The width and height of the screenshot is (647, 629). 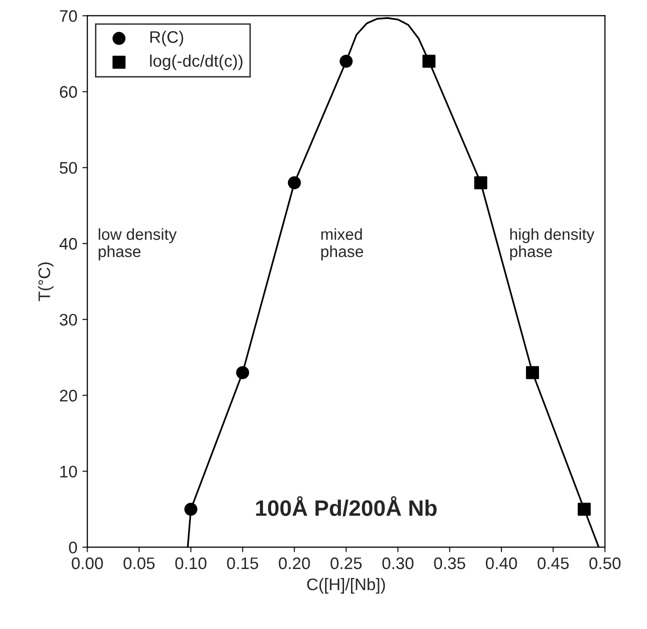 What do you see at coordinates (605, 563) in the screenshot?
I see `x-tick-label: 0.50` at bounding box center [605, 563].